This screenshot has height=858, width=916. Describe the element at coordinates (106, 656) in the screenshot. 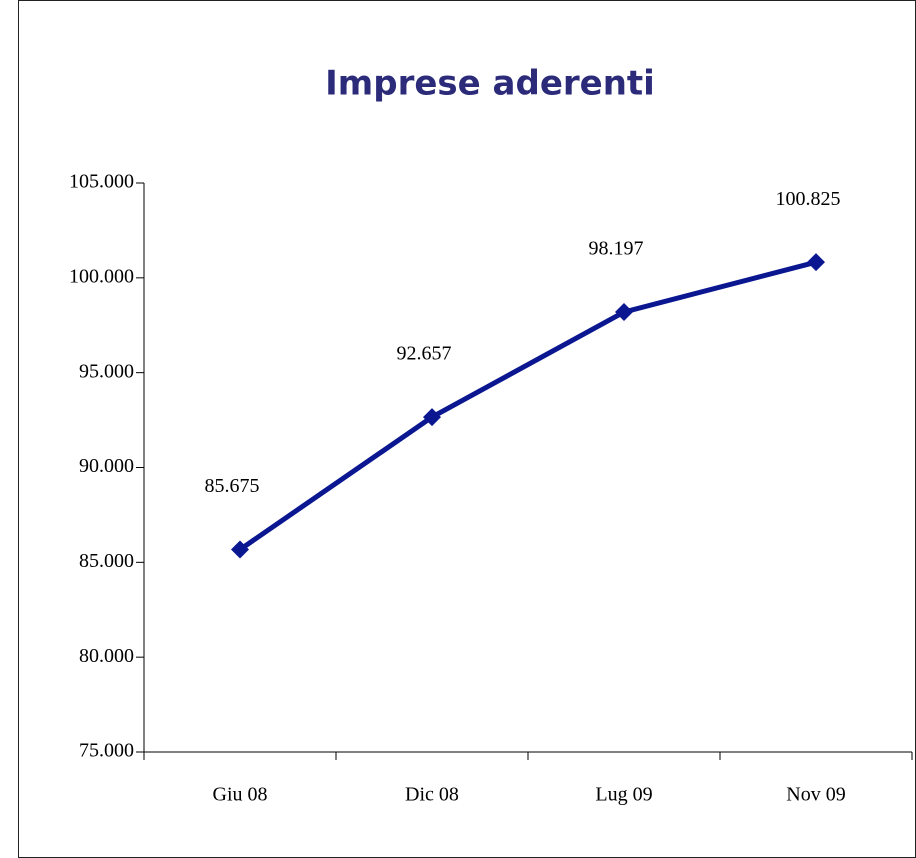

I see `y-tick-label: 80.000` at that location.